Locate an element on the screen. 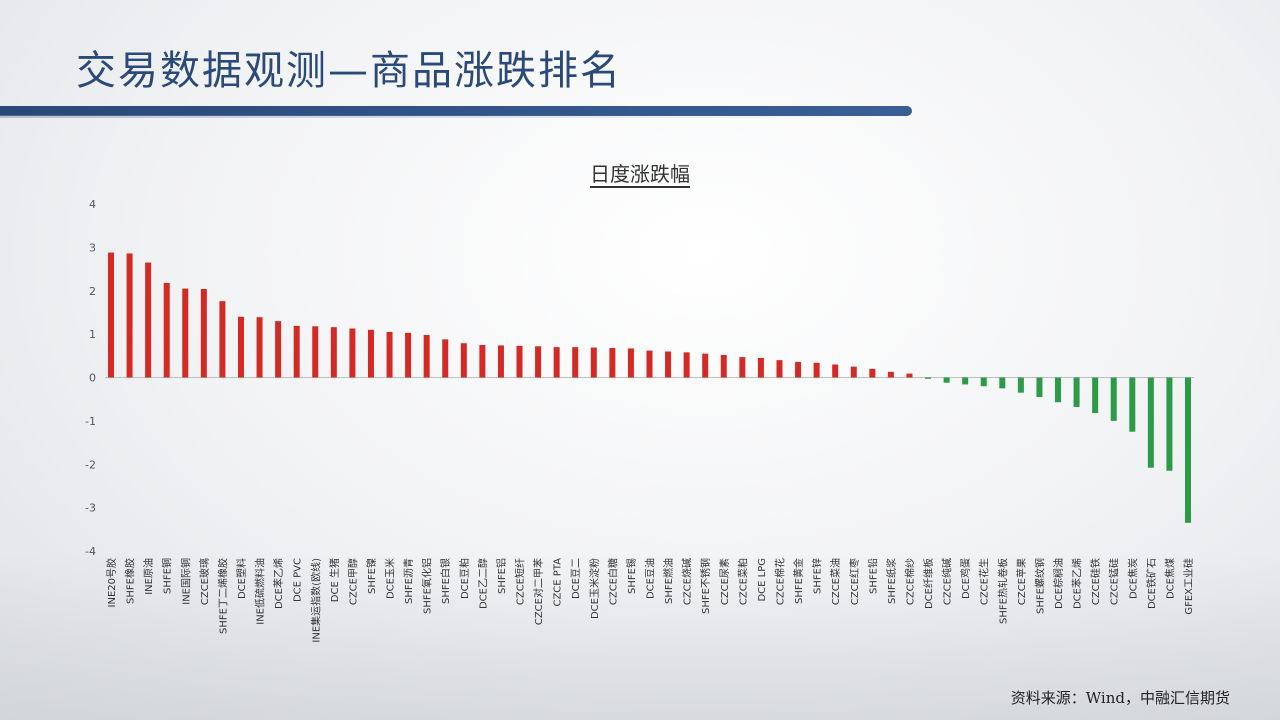 Image resolution: width=1280 pixels, height=720 pixels. y-tick-label: 3 is located at coordinates (92, 247).